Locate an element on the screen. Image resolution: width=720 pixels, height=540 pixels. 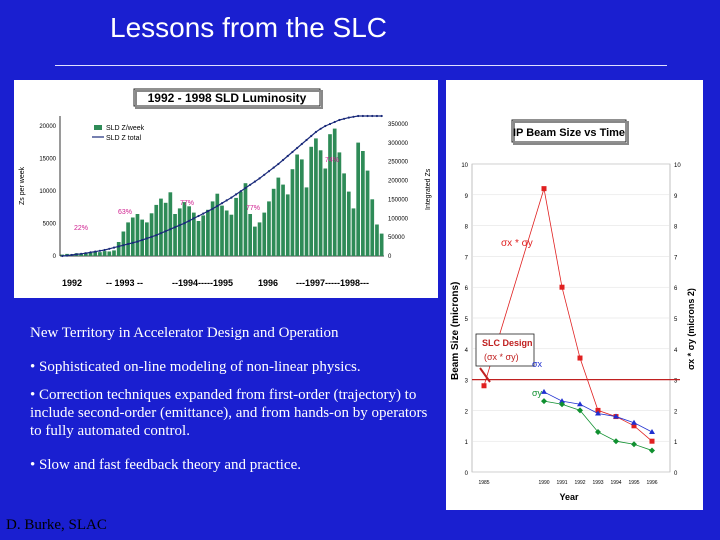
beam-title: IP Beam Size vs Time is located at coordinates (569, 133).